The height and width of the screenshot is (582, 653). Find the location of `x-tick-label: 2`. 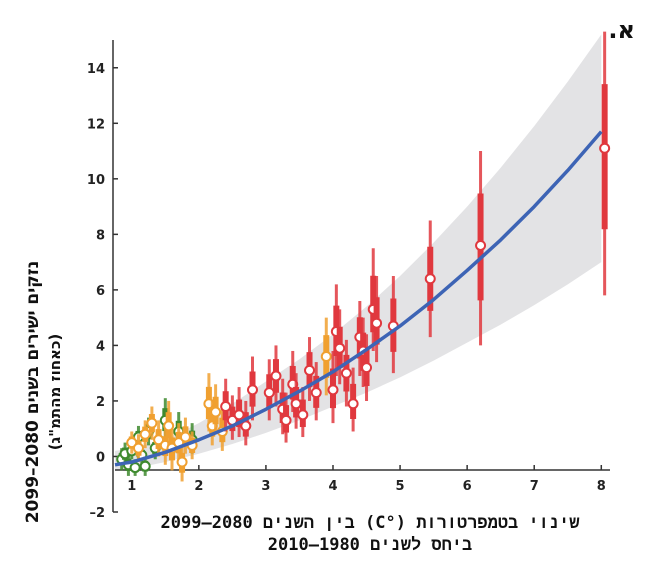

x-tick-label: 2 is located at coordinates (198, 486).